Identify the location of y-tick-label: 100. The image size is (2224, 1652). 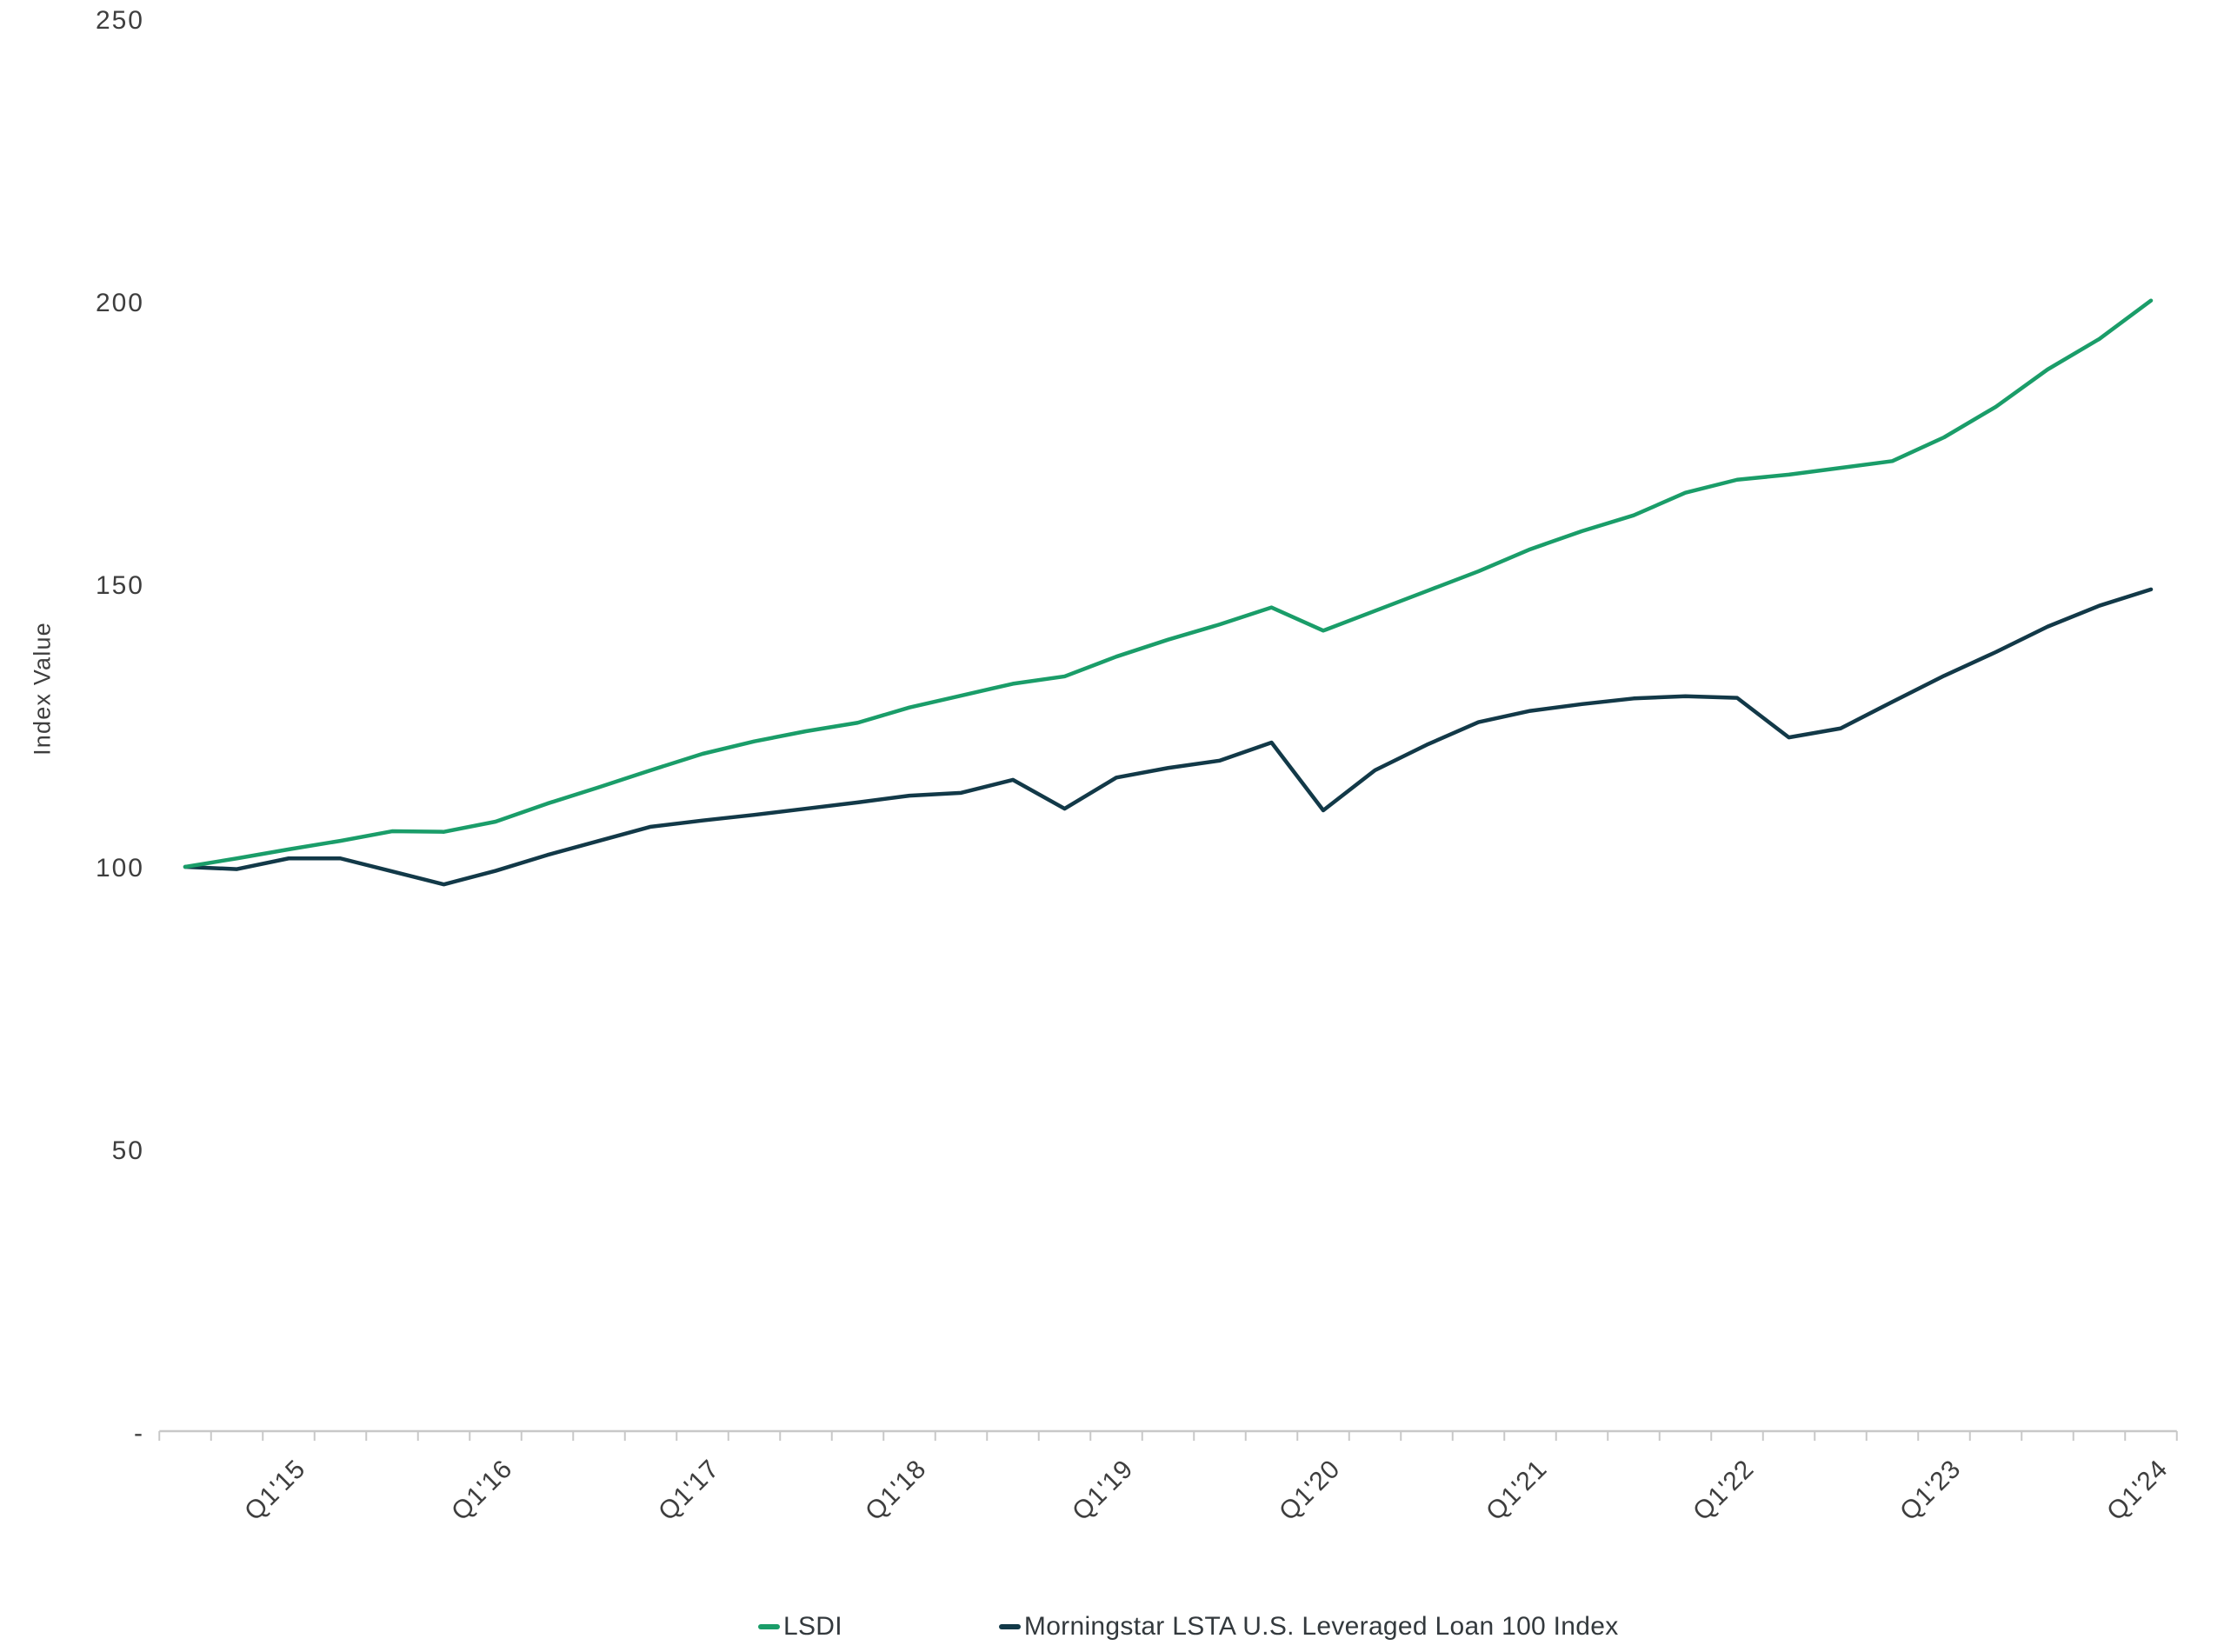
(120, 868).